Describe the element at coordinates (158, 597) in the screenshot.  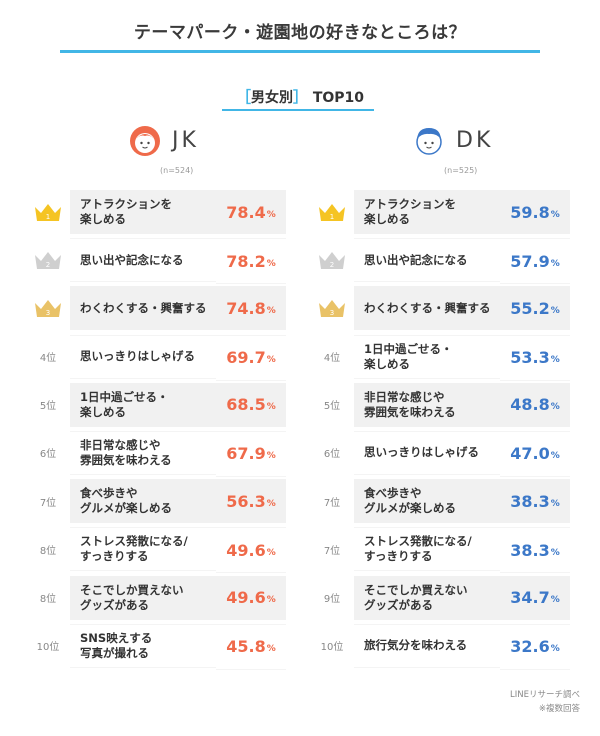
I see `table-row: 8位 そこでしか買えない グッズがある 49.6%` at that location.